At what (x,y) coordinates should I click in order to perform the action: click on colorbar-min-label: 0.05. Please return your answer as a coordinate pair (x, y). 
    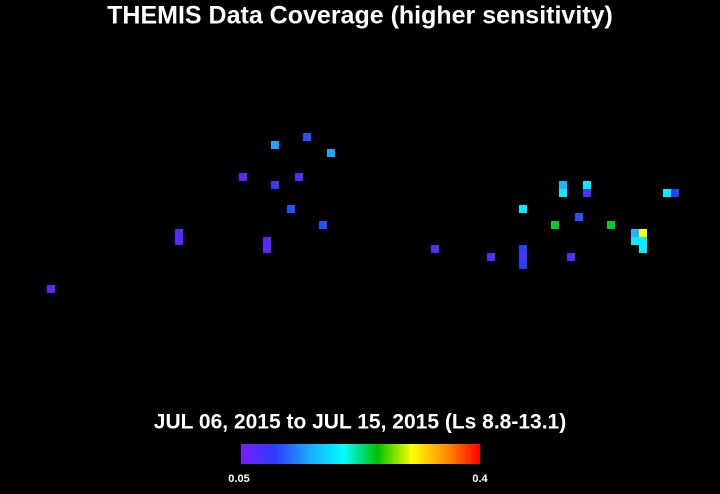
    Looking at the image, I should click on (238, 479).